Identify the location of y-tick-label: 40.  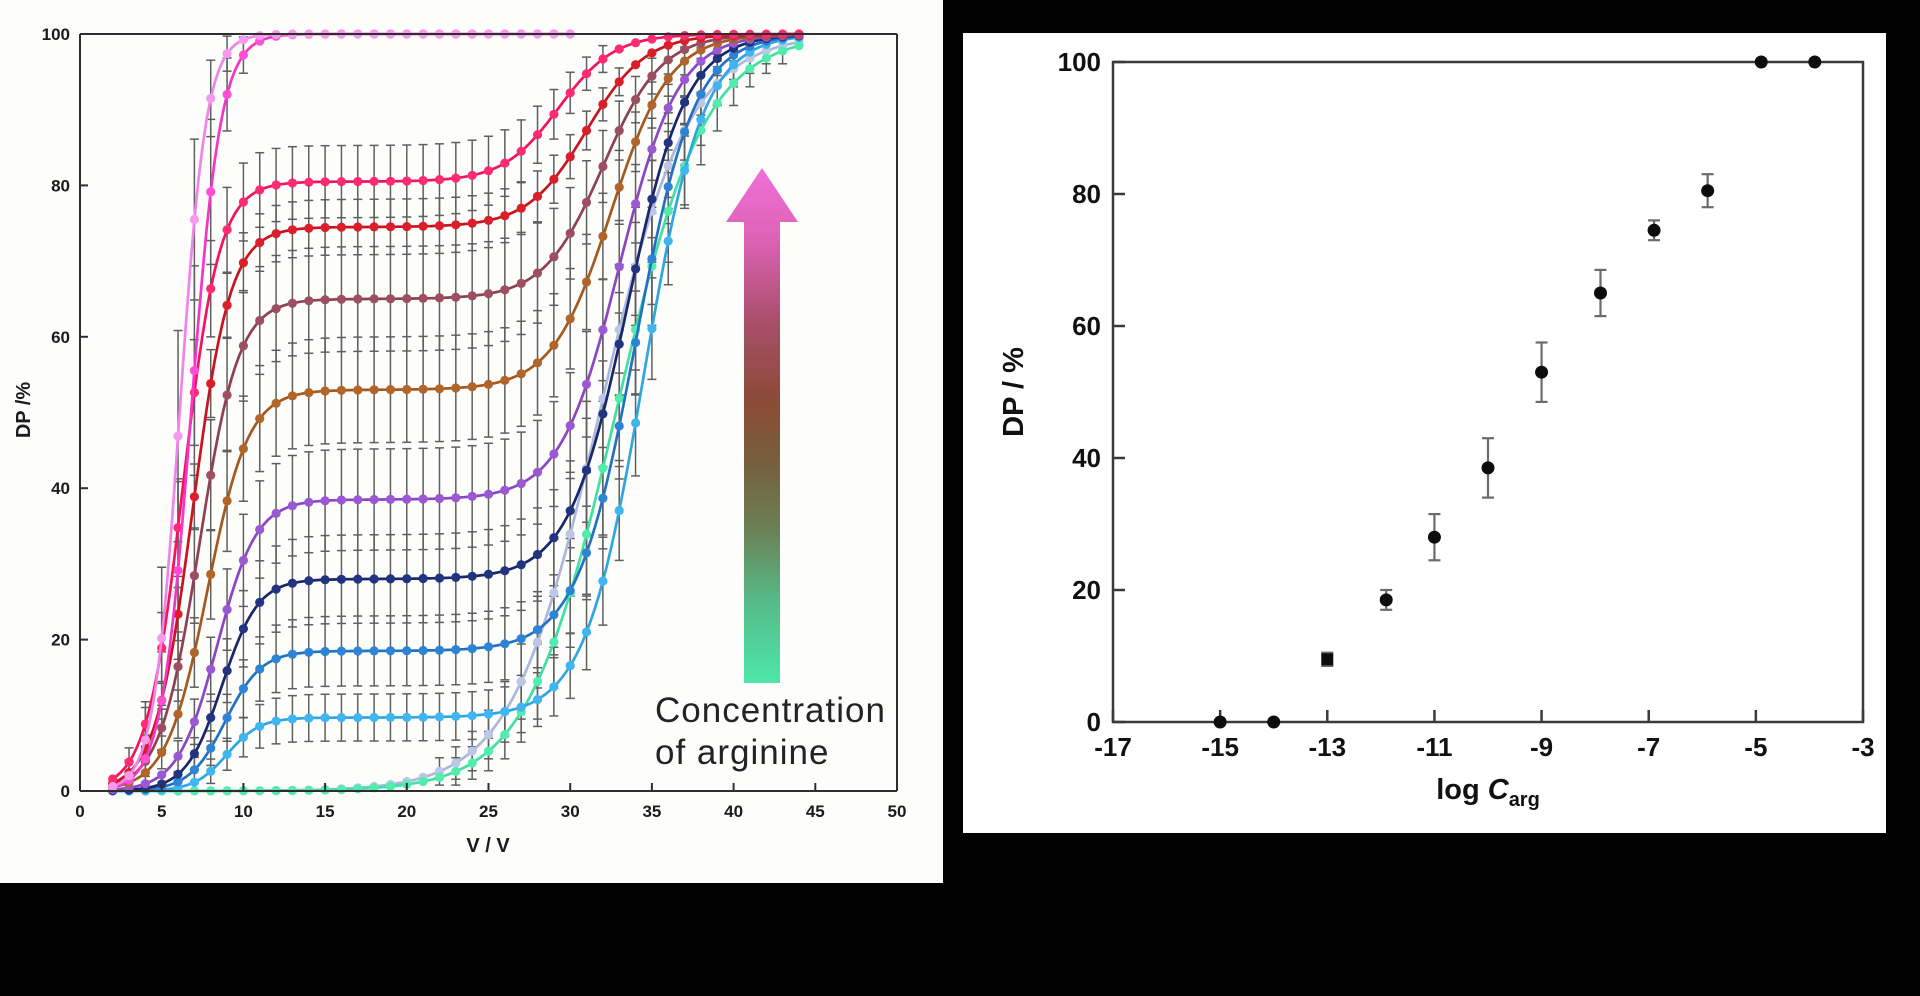
(60, 488).